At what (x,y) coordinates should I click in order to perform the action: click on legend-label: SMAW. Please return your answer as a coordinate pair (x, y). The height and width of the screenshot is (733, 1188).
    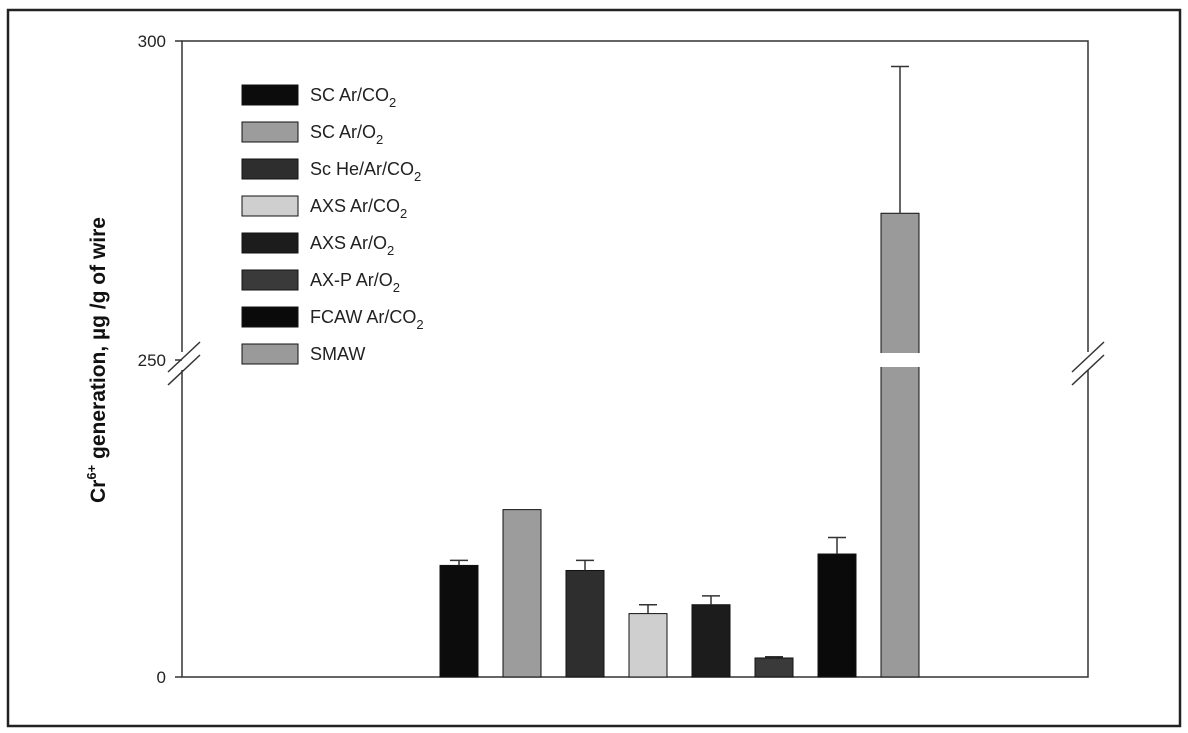
    Looking at the image, I should click on (337, 354).